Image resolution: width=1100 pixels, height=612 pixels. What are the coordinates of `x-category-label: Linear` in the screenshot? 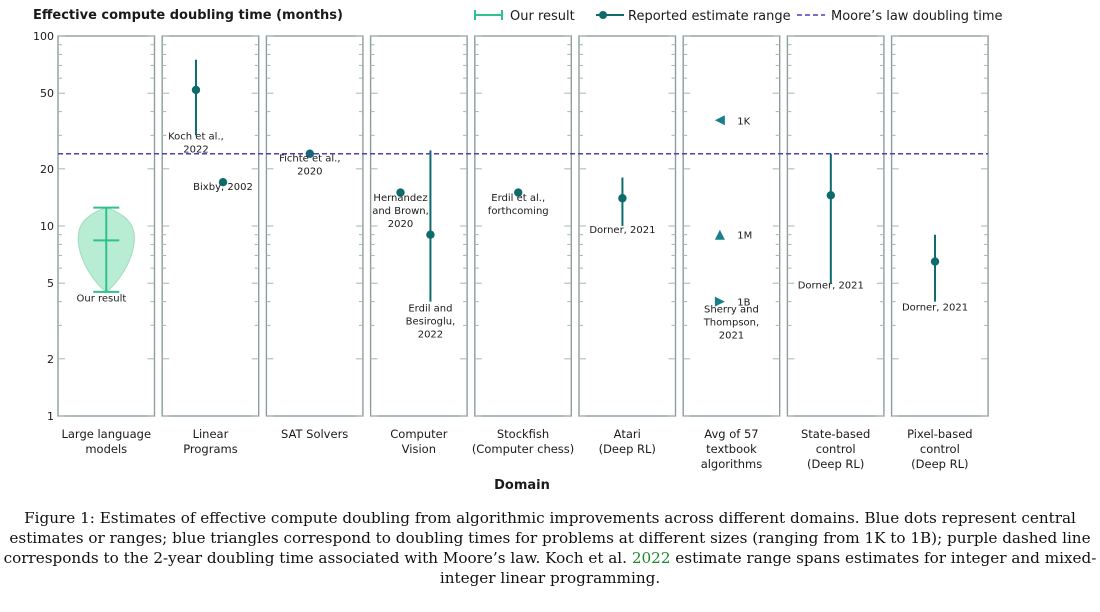 It's located at (211, 434).